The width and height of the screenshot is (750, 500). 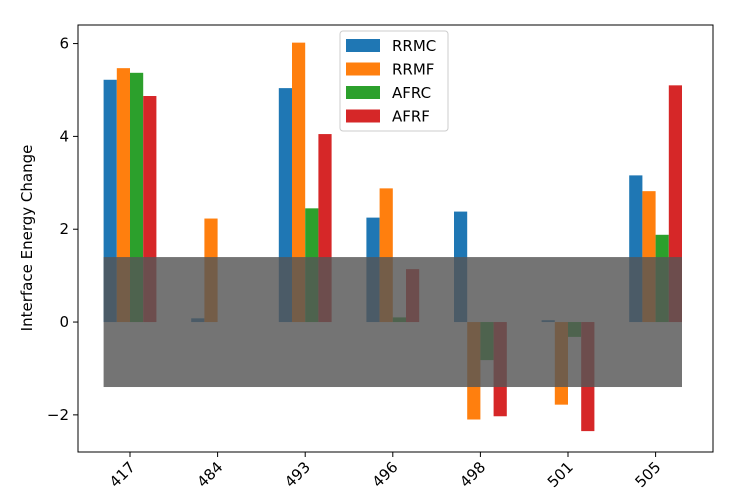 What do you see at coordinates (64, 44) in the screenshot?
I see `y-tick-label: 6` at bounding box center [64, 44].